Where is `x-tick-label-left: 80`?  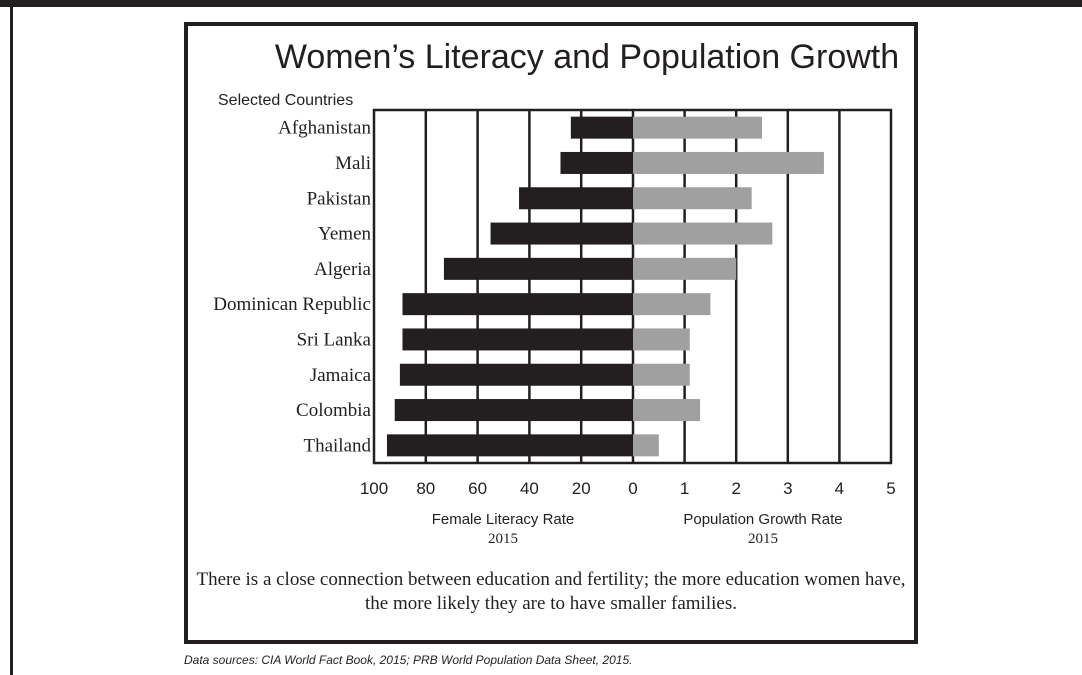
x-tick-label-left: 80 is located at coordinates (425, 488).